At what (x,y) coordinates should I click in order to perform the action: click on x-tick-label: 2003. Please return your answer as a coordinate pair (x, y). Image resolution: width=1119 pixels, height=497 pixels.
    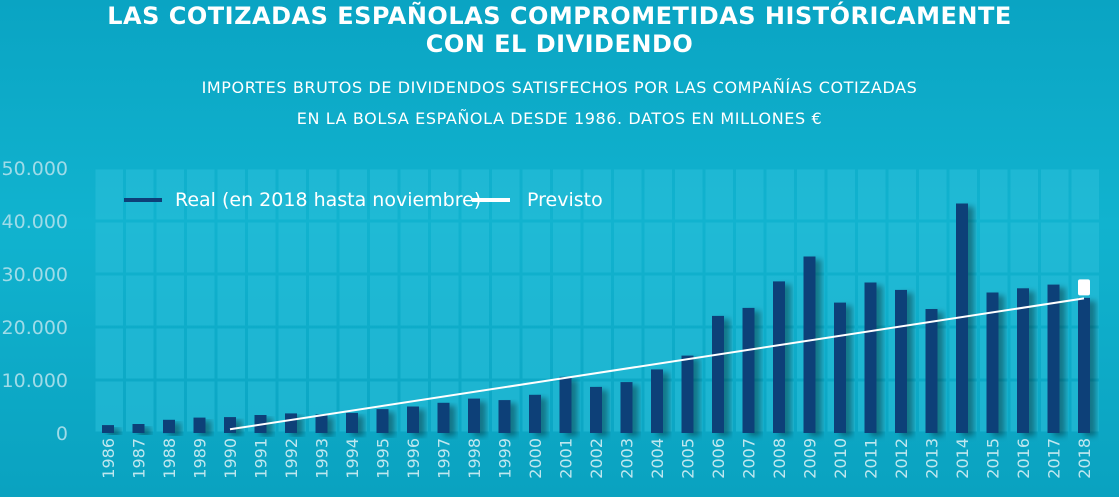
    Looking at the image, I should click on (627, 458).